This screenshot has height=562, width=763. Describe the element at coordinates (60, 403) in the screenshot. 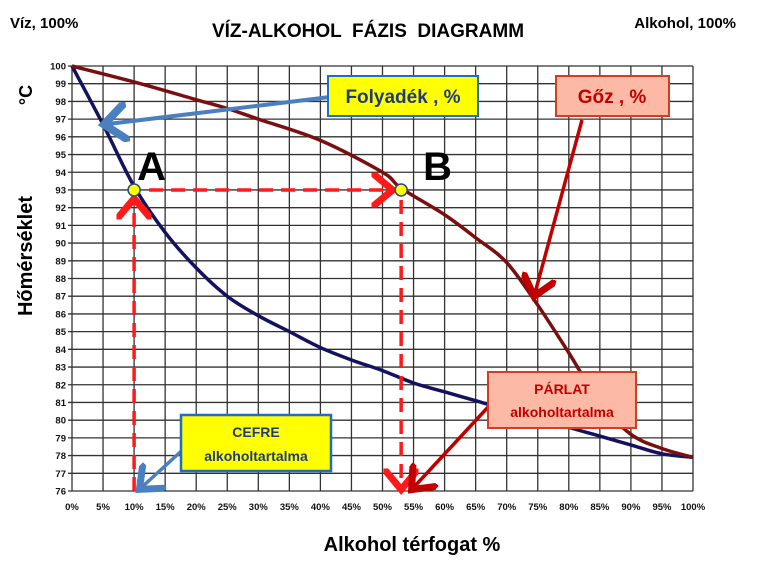

I see `y-tick-label: 81` at that location.